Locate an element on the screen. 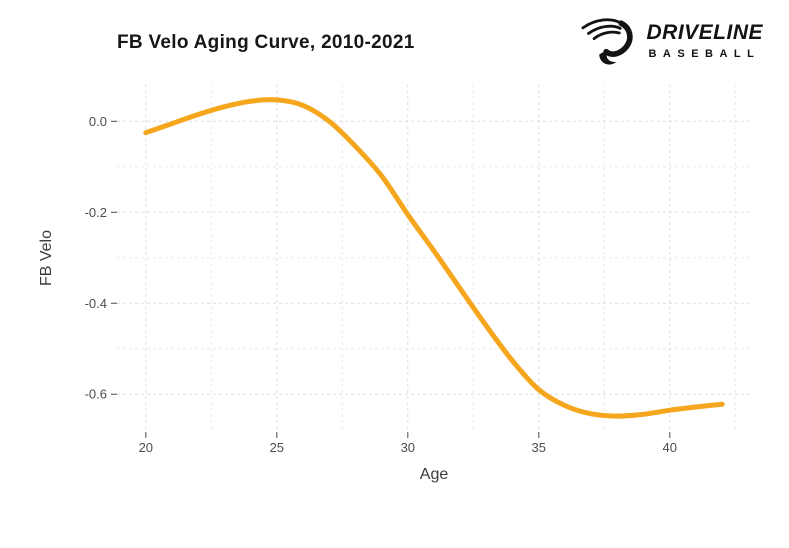 The height and width of the screenshot is (548, 789). logo-brand: DRIVELINE is located at coordinates (704, 32).